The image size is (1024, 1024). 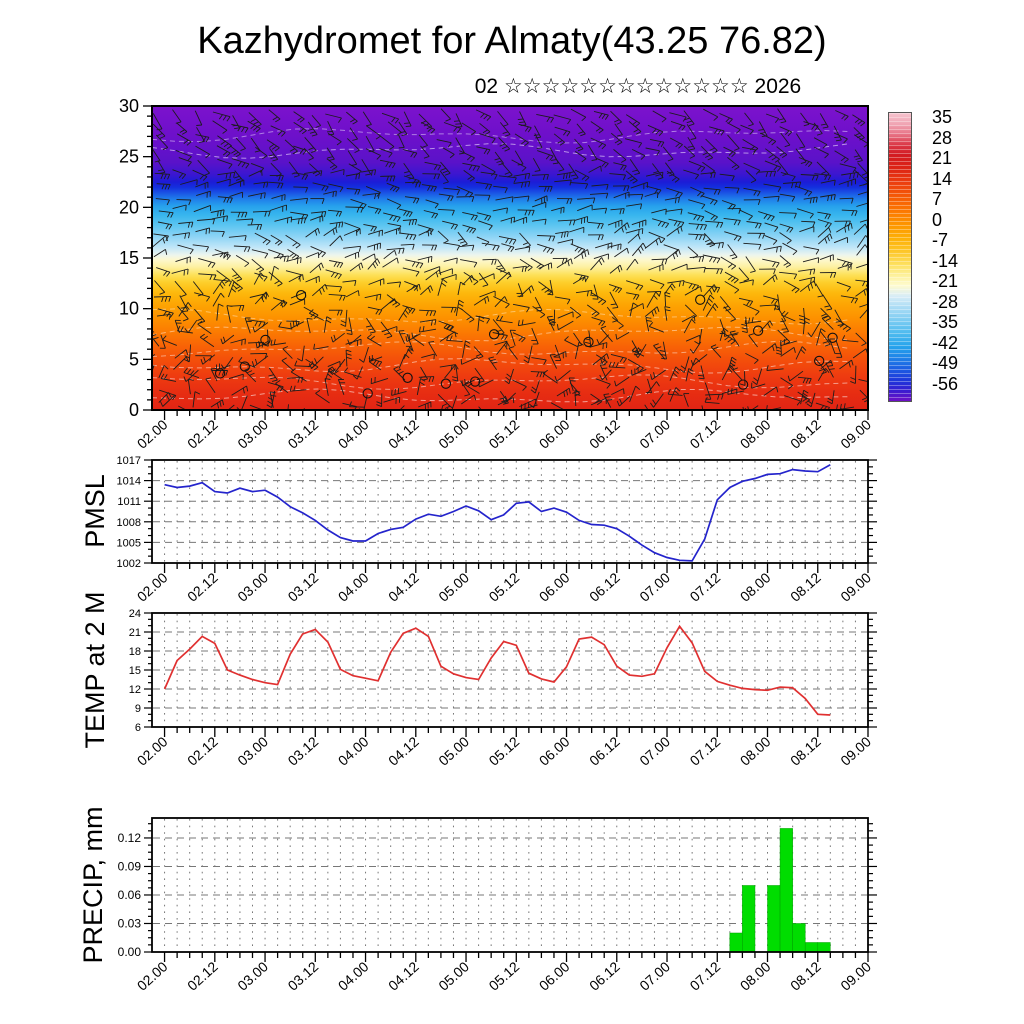 What do you see at coordinates (942, 117) in the screenshot?
I see `colorbar-tick-label: 35` at bounding box center [942, 117].